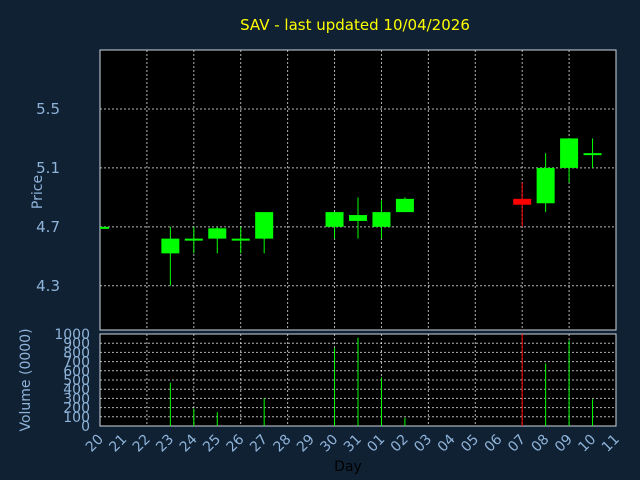  Describe the element at coordinates (48, 227) in the screenshot. I see `price-tick-label: 4.7` at that location.